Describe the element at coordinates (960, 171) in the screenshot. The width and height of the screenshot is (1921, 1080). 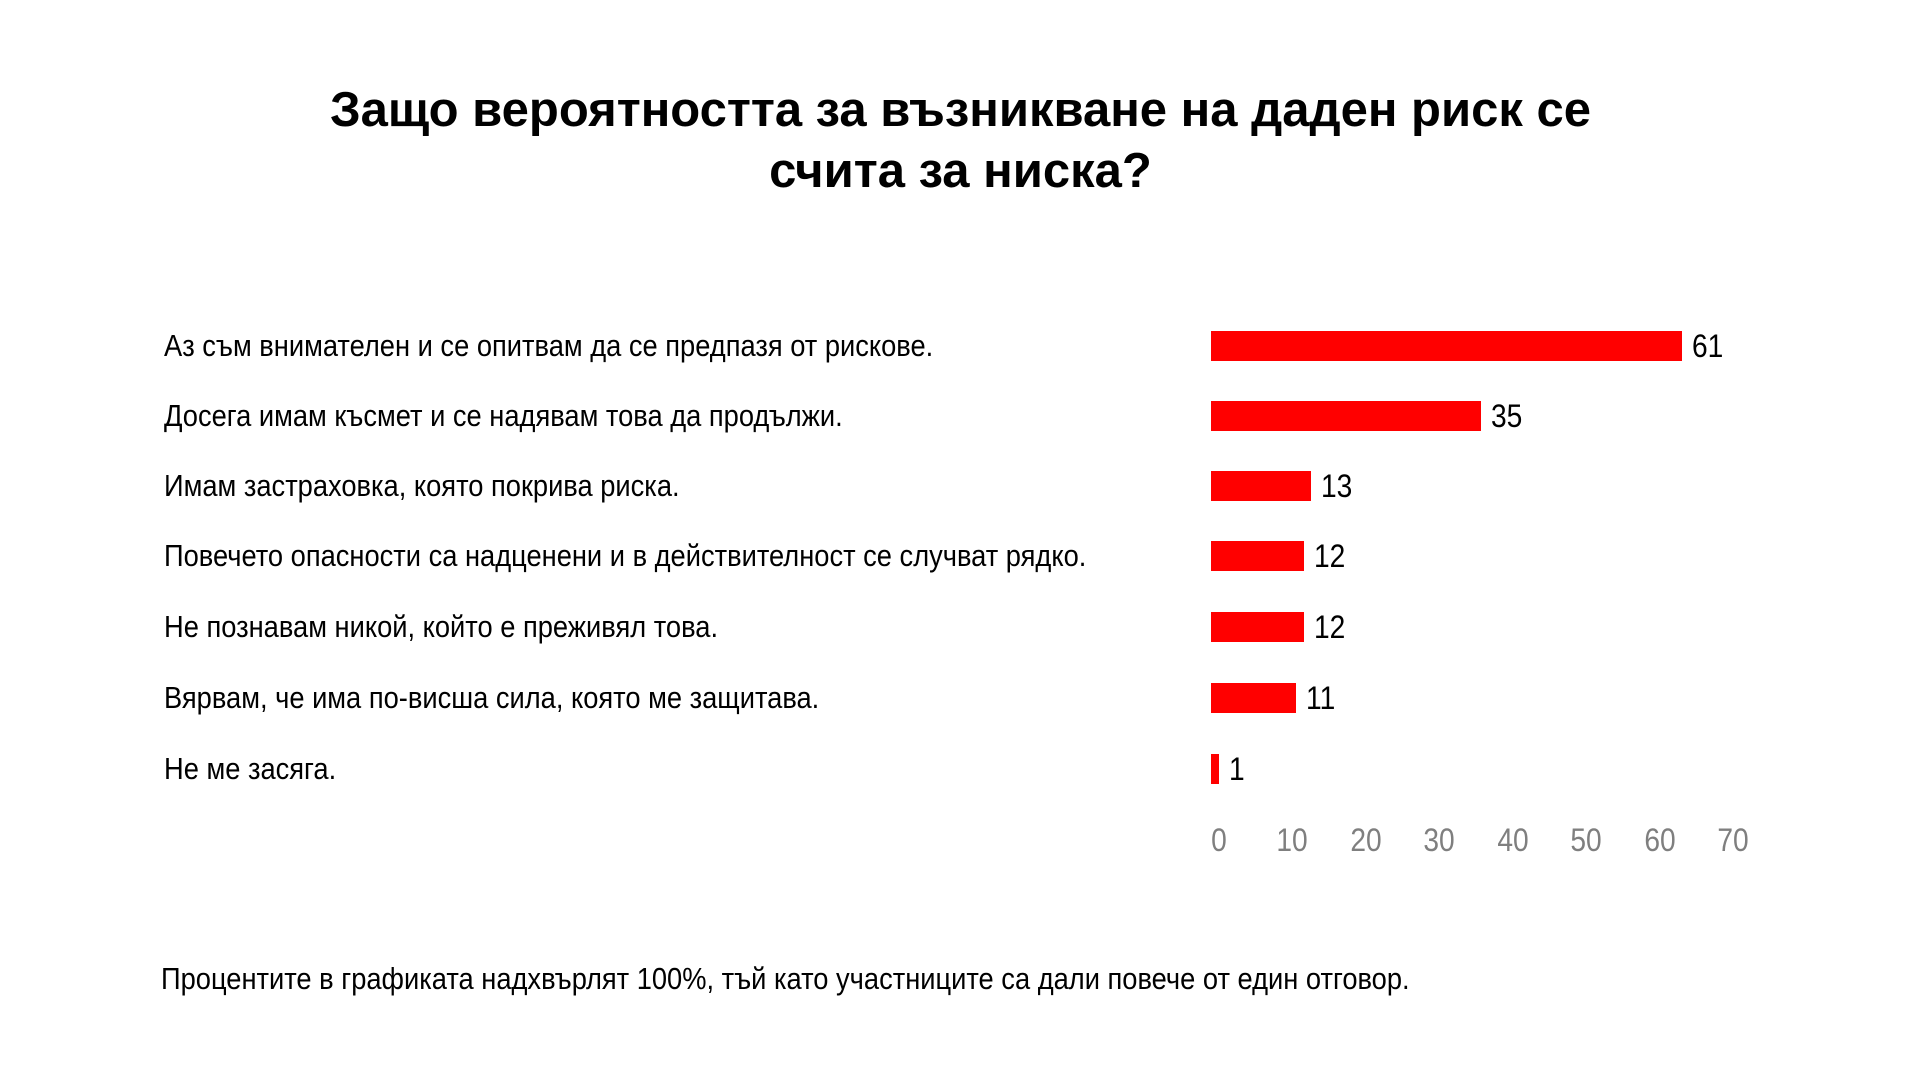
I see `chart-title-line-2: счита за ниска?` at that location.